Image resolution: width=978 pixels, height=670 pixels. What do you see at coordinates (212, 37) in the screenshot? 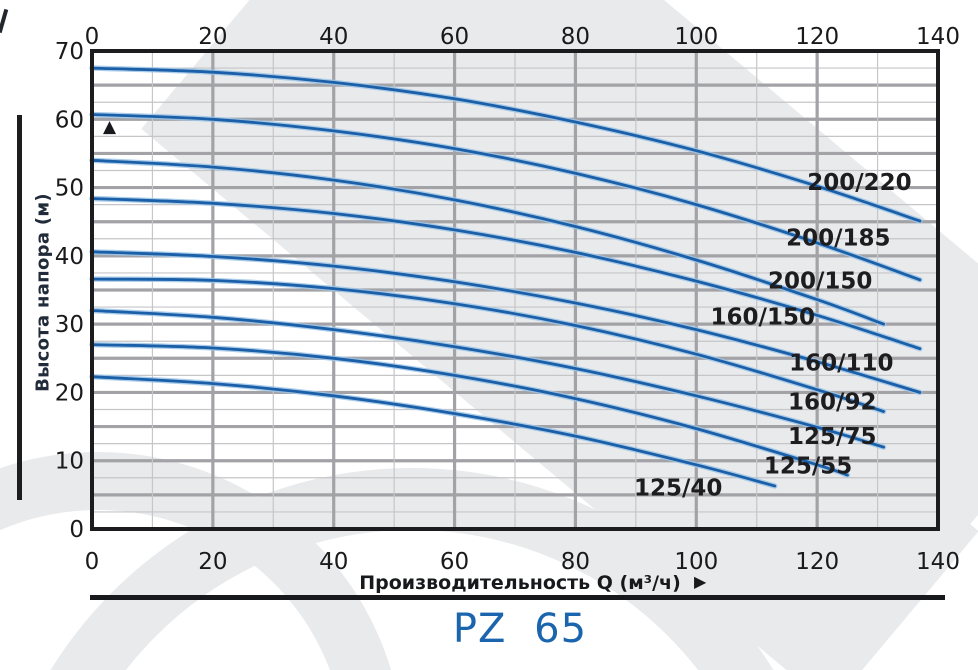
I see `x-tick-label-top: 20` at bounding box center [212, 37].